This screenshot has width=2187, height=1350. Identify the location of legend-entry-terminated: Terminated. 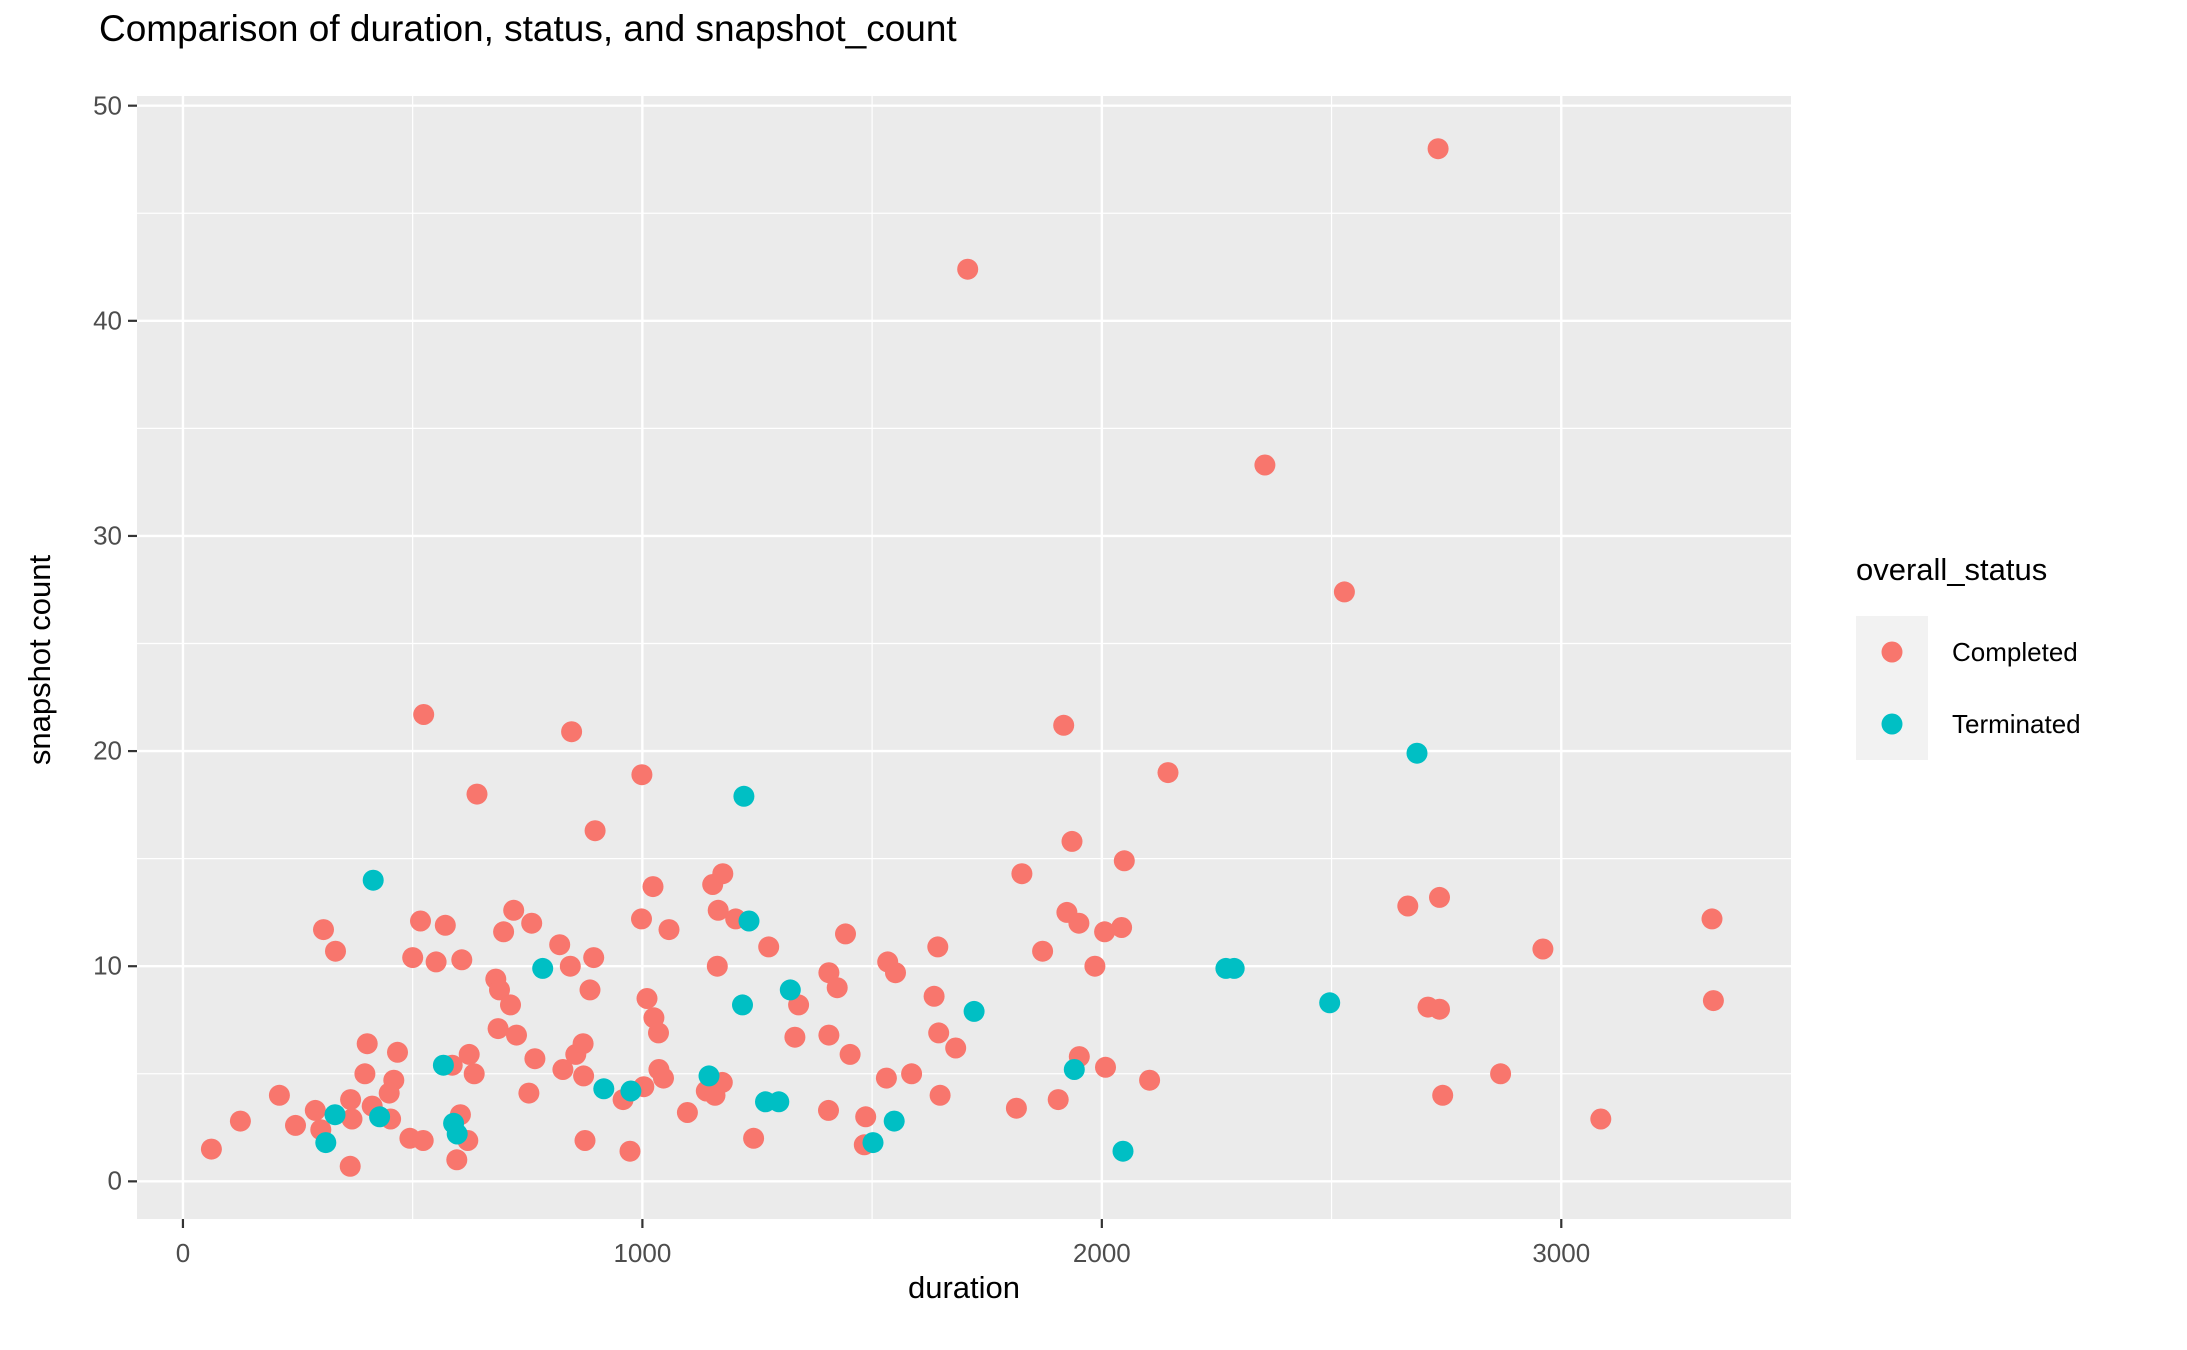
(1968, 724).